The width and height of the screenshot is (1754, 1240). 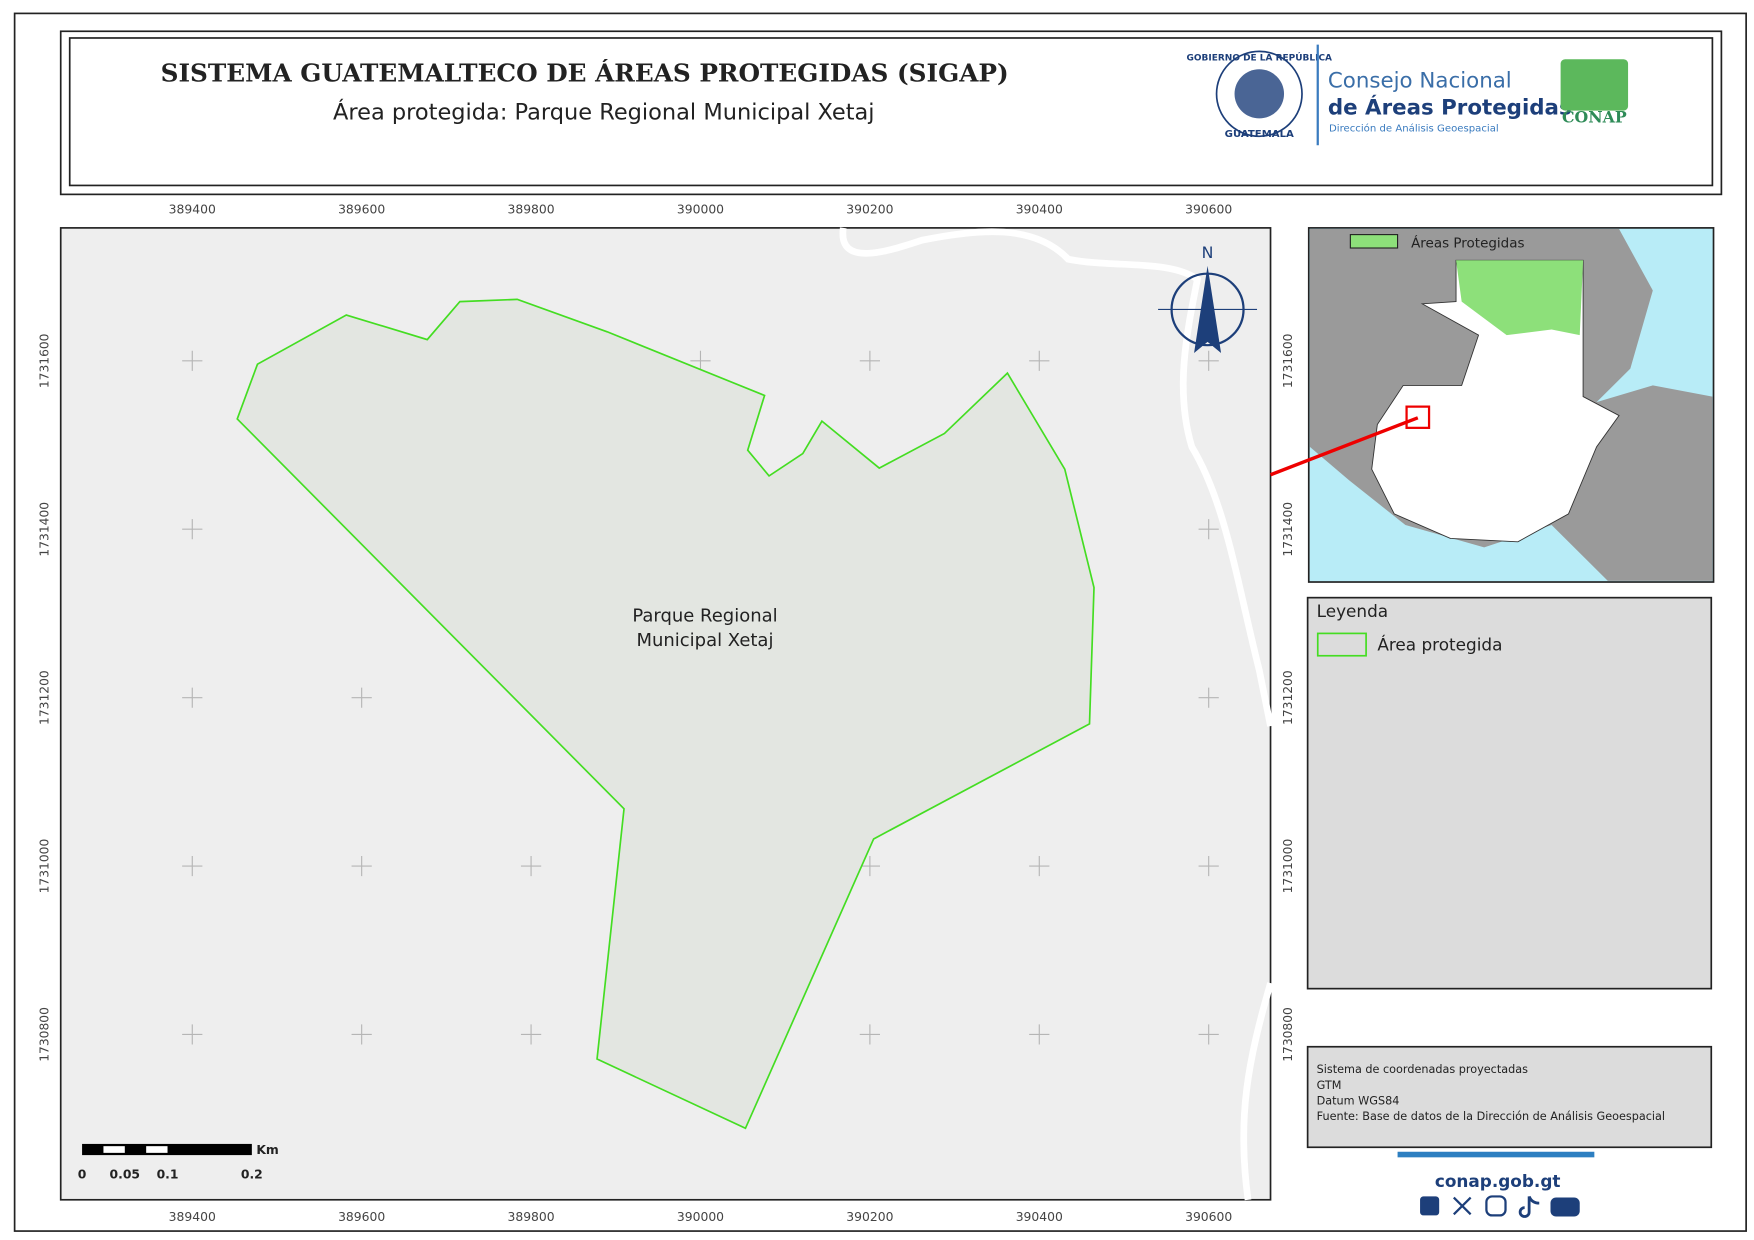 What do you see at coordinates (1450, 107) in the screenshot?
I see `council-line2: de Áreas Protegidas` at bounding box center [1450, 107].